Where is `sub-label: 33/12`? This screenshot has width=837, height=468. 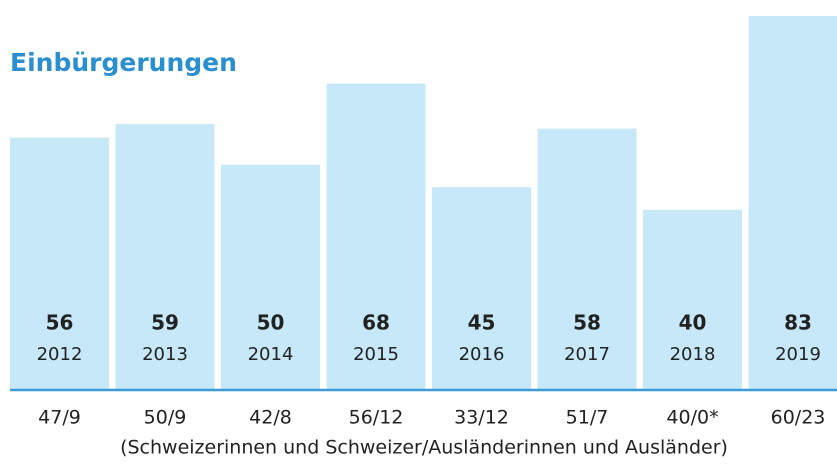 sub-label: 33/12 is located at coordinates (481, 418).